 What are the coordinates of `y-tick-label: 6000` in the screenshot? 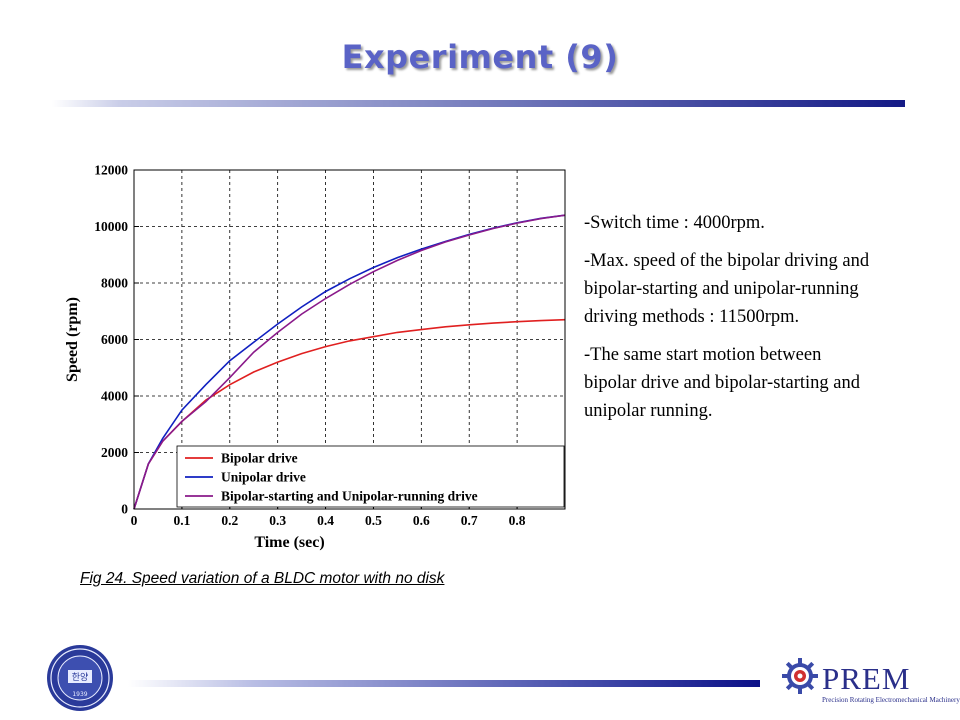 It's located at (114, 339).